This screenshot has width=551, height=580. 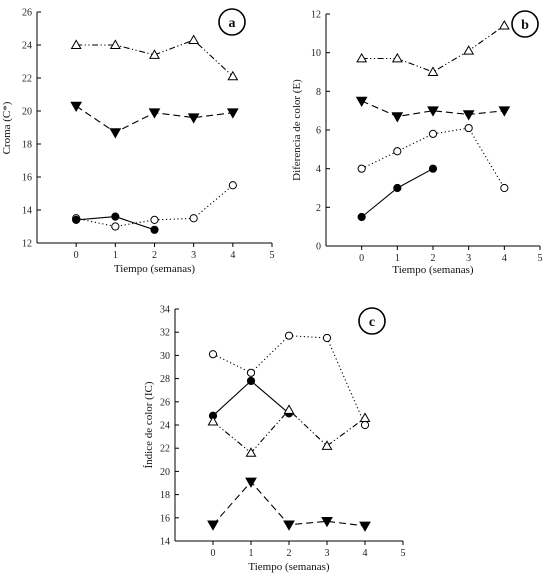 What do you see at coordinates (7, 127) in the screenshot?
I see `y-axis-label: Croma (C*)` at bounding box center [7, 127].